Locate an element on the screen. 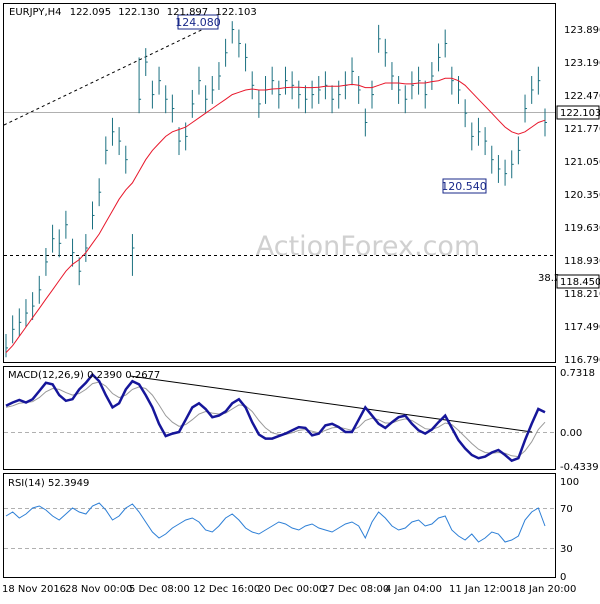  price-tick: 123.190 is located at coordinates (582, 63).